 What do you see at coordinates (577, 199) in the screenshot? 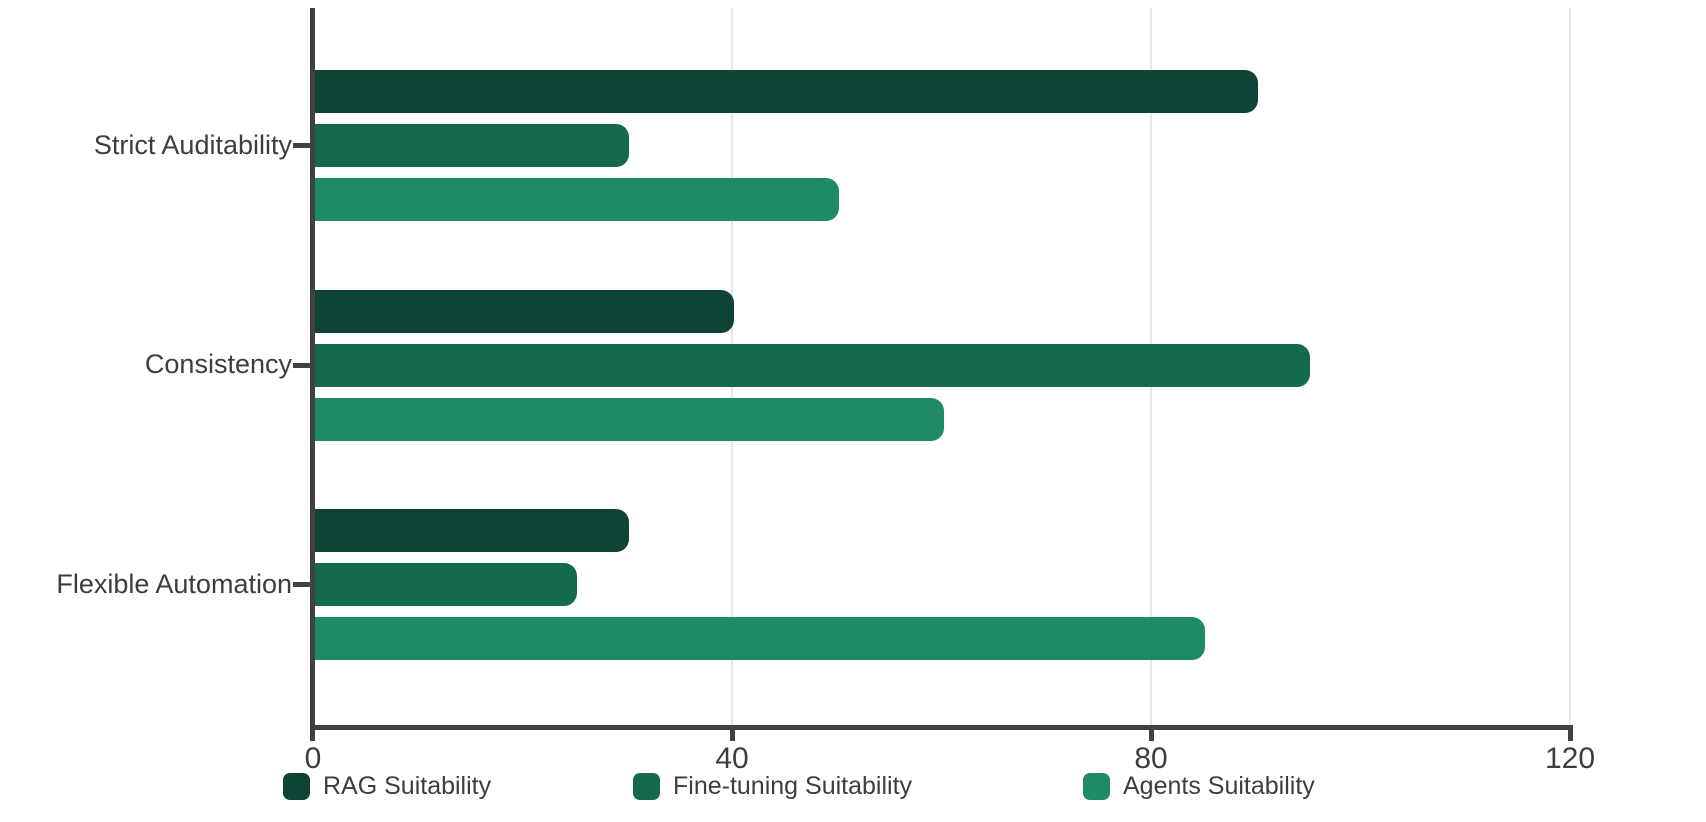
I see `bar-agents-suitability-strict-auditability` at bounding box center [577, 199].